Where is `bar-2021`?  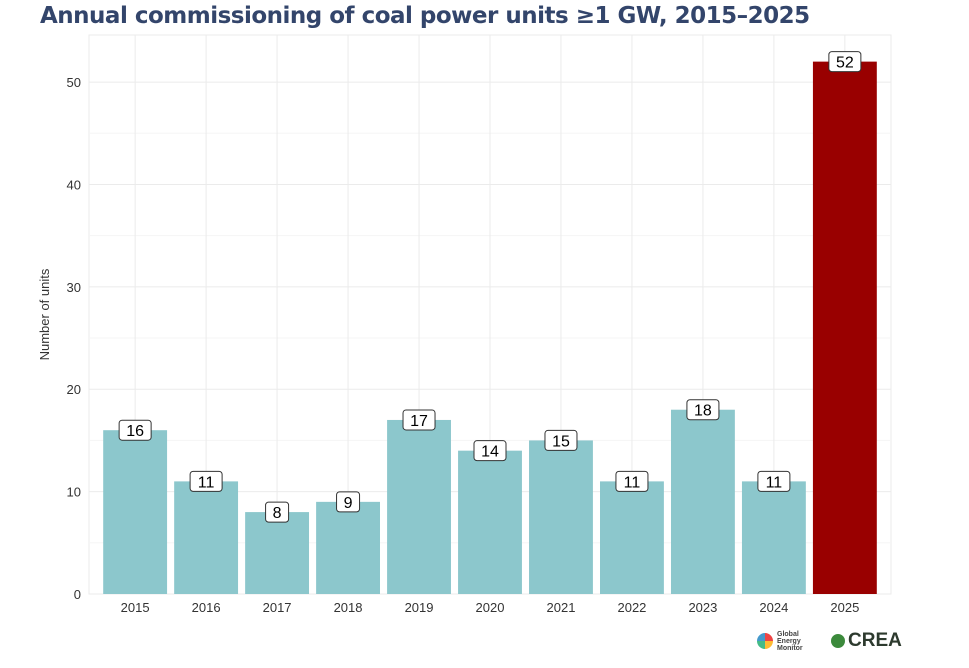
bar-2021 is located at coordinates (561, 517).